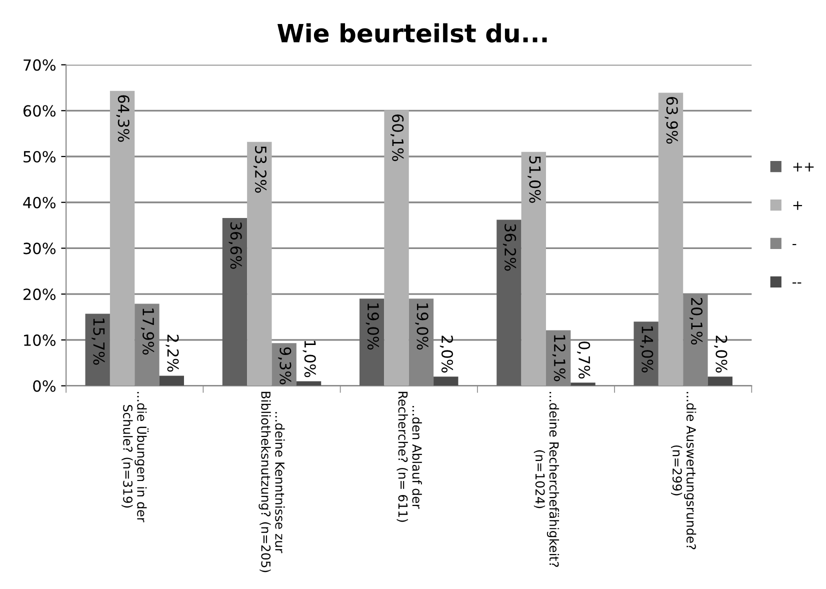 The height and width of the screenshot is (589, 826). Describe the element at coordinates (547, 479) in the screenshot. I see `x-tick-label: ...deine Recherchefähigkeit? (n=1024)` at that location.